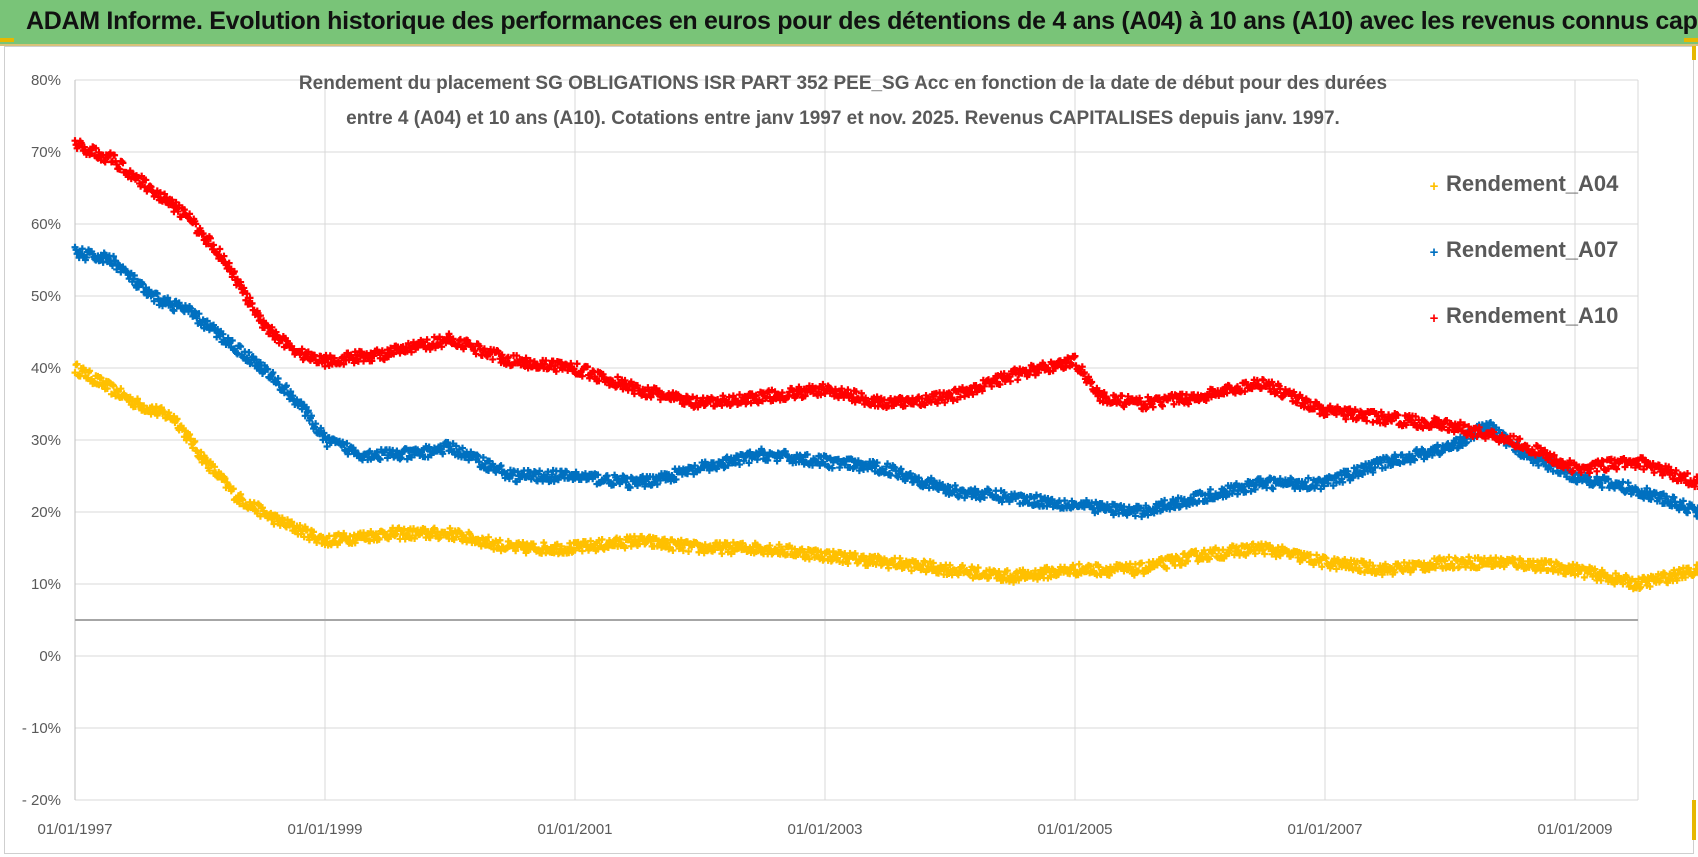 The width and height of the screenshot is (1698, 857). I want to click on corner-mark-right-edge, so click(1694, 53).